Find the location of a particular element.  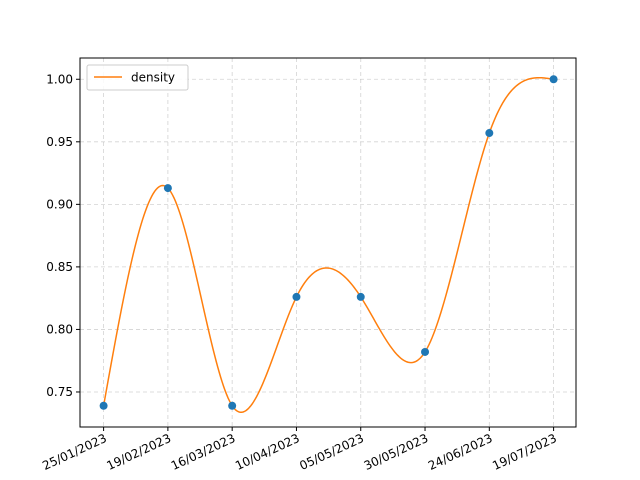

y-tick-label: 0.90 is located at coordinates (59, 204).